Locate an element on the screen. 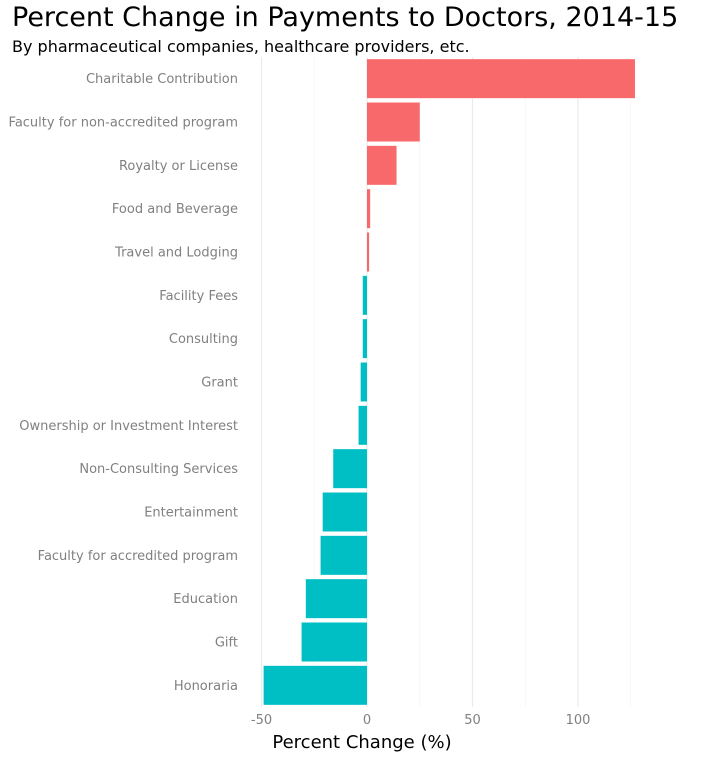 The width and height of the screenshot is (709, 757). category-label: Food and Beverage is located at coordinates (175, 209).